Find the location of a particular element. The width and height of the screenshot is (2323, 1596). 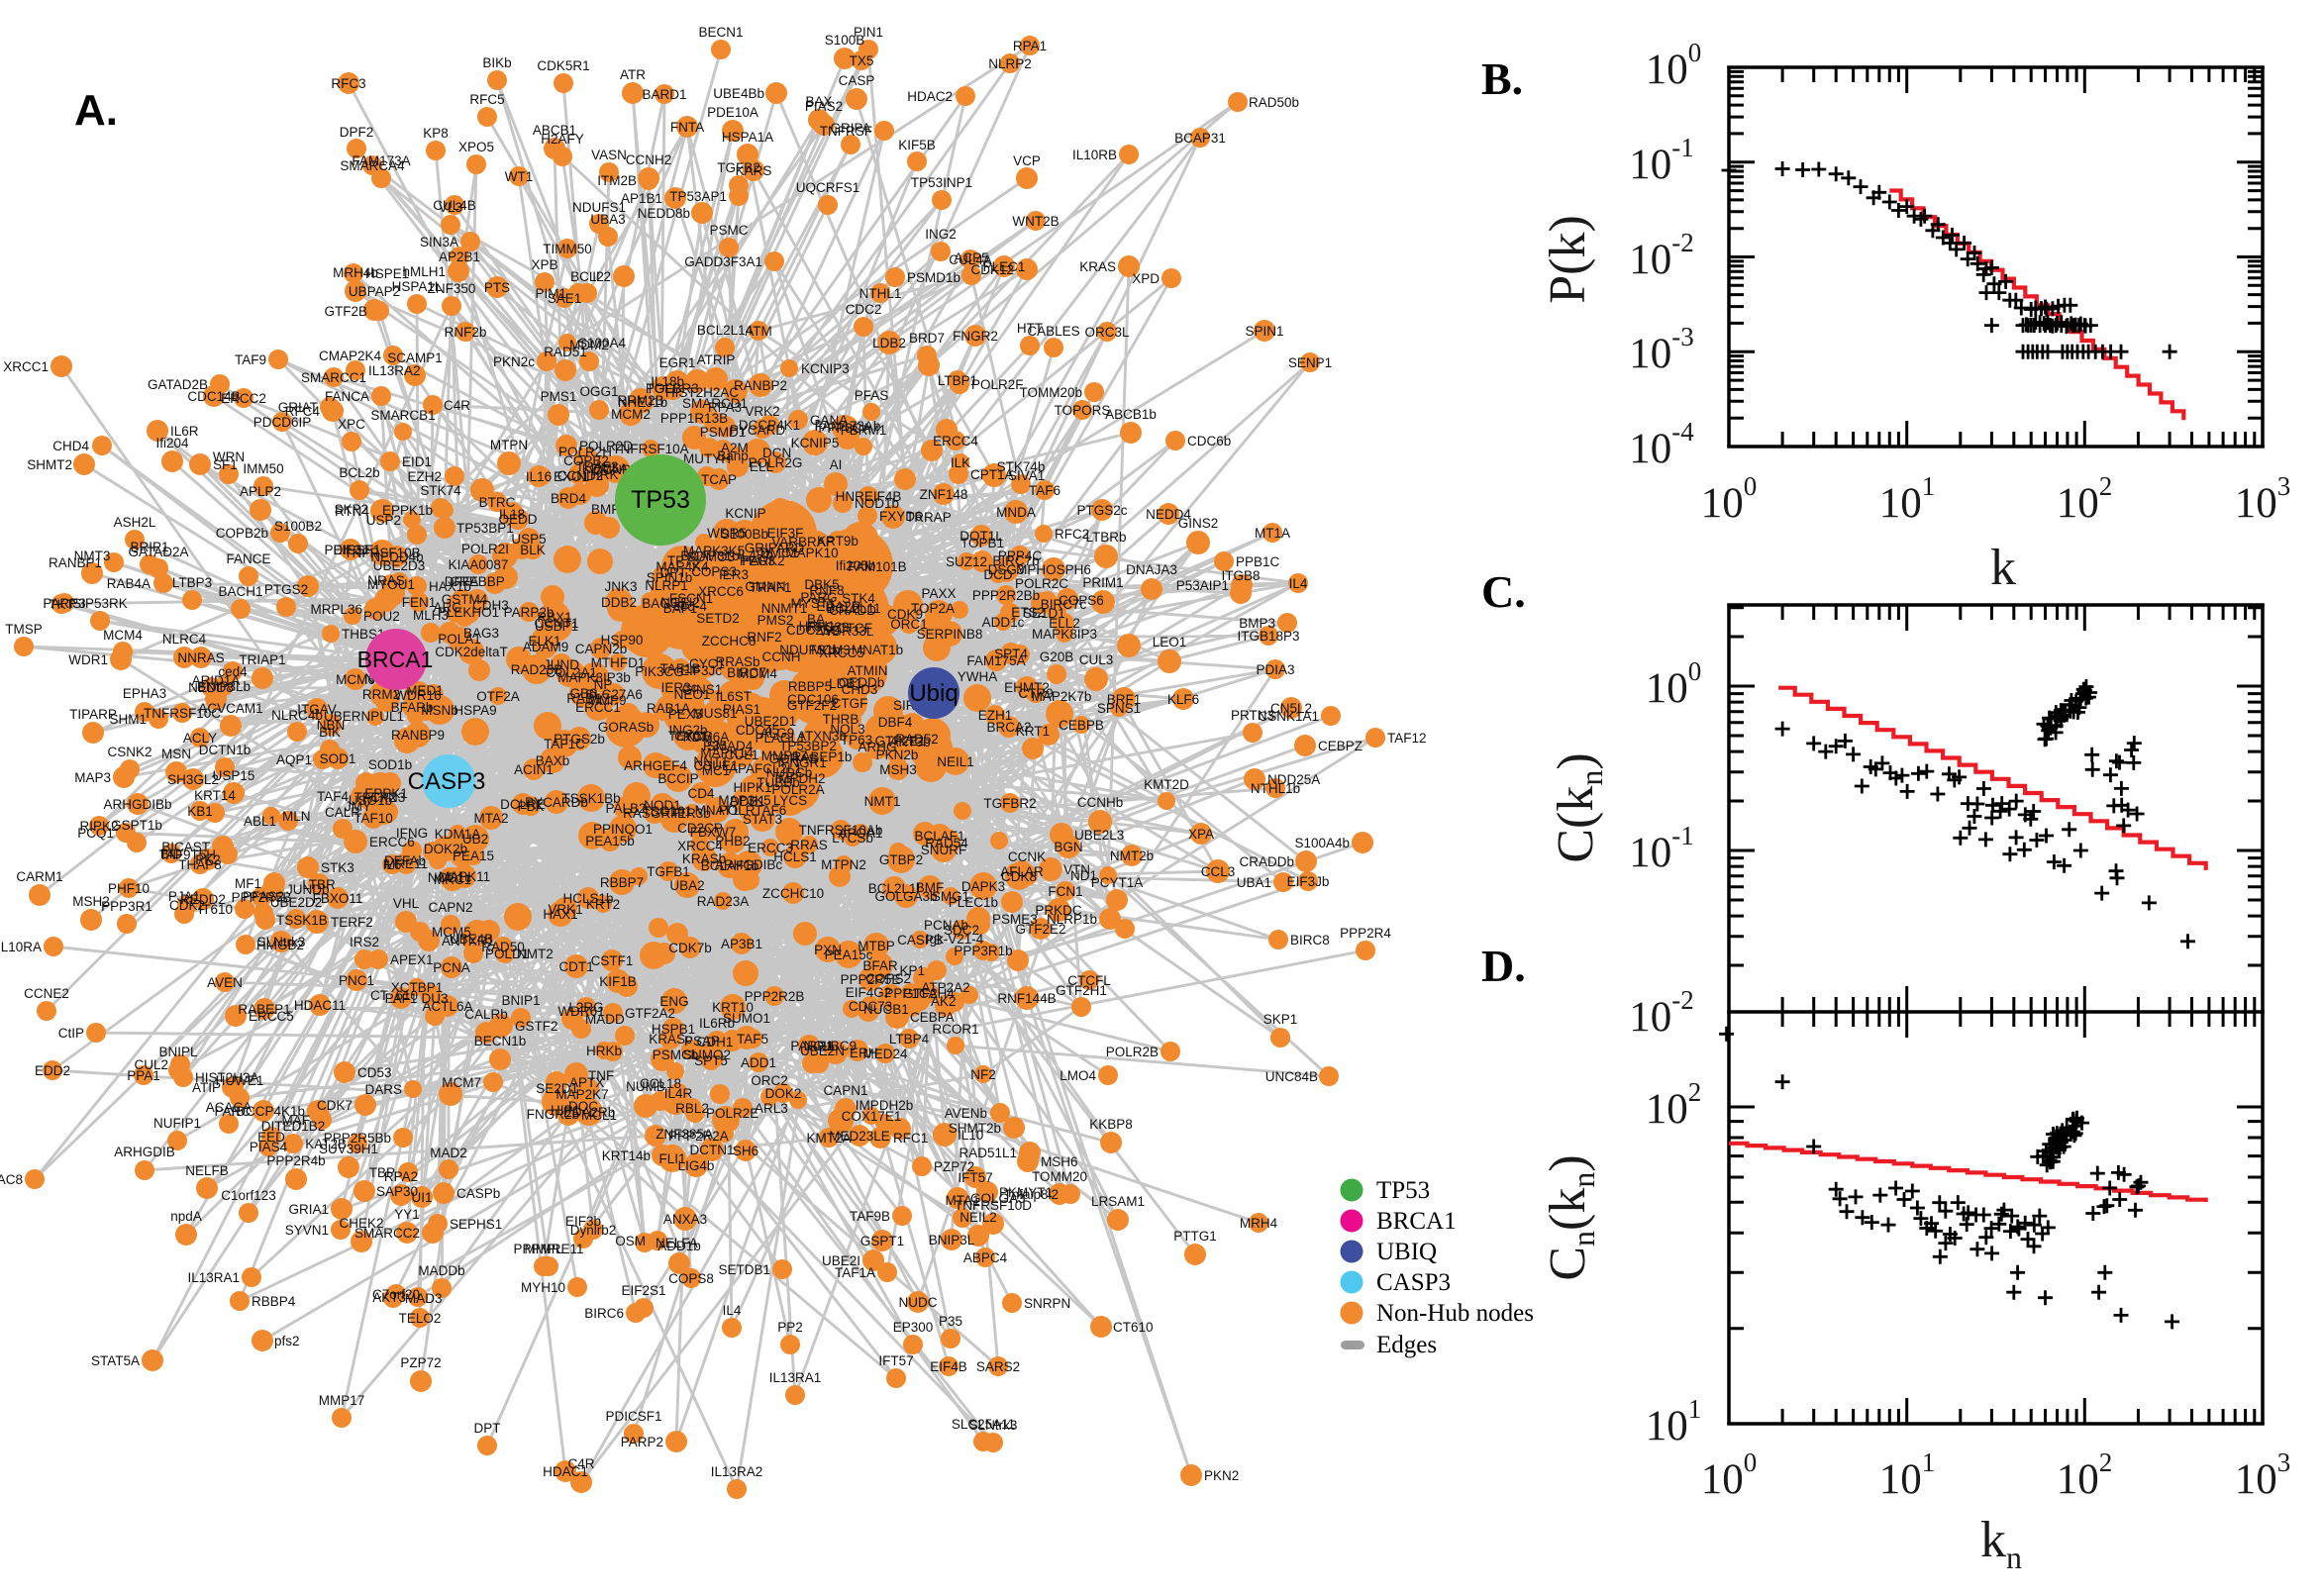

svg-text: ARID1A is located at coordinates (216, 680).